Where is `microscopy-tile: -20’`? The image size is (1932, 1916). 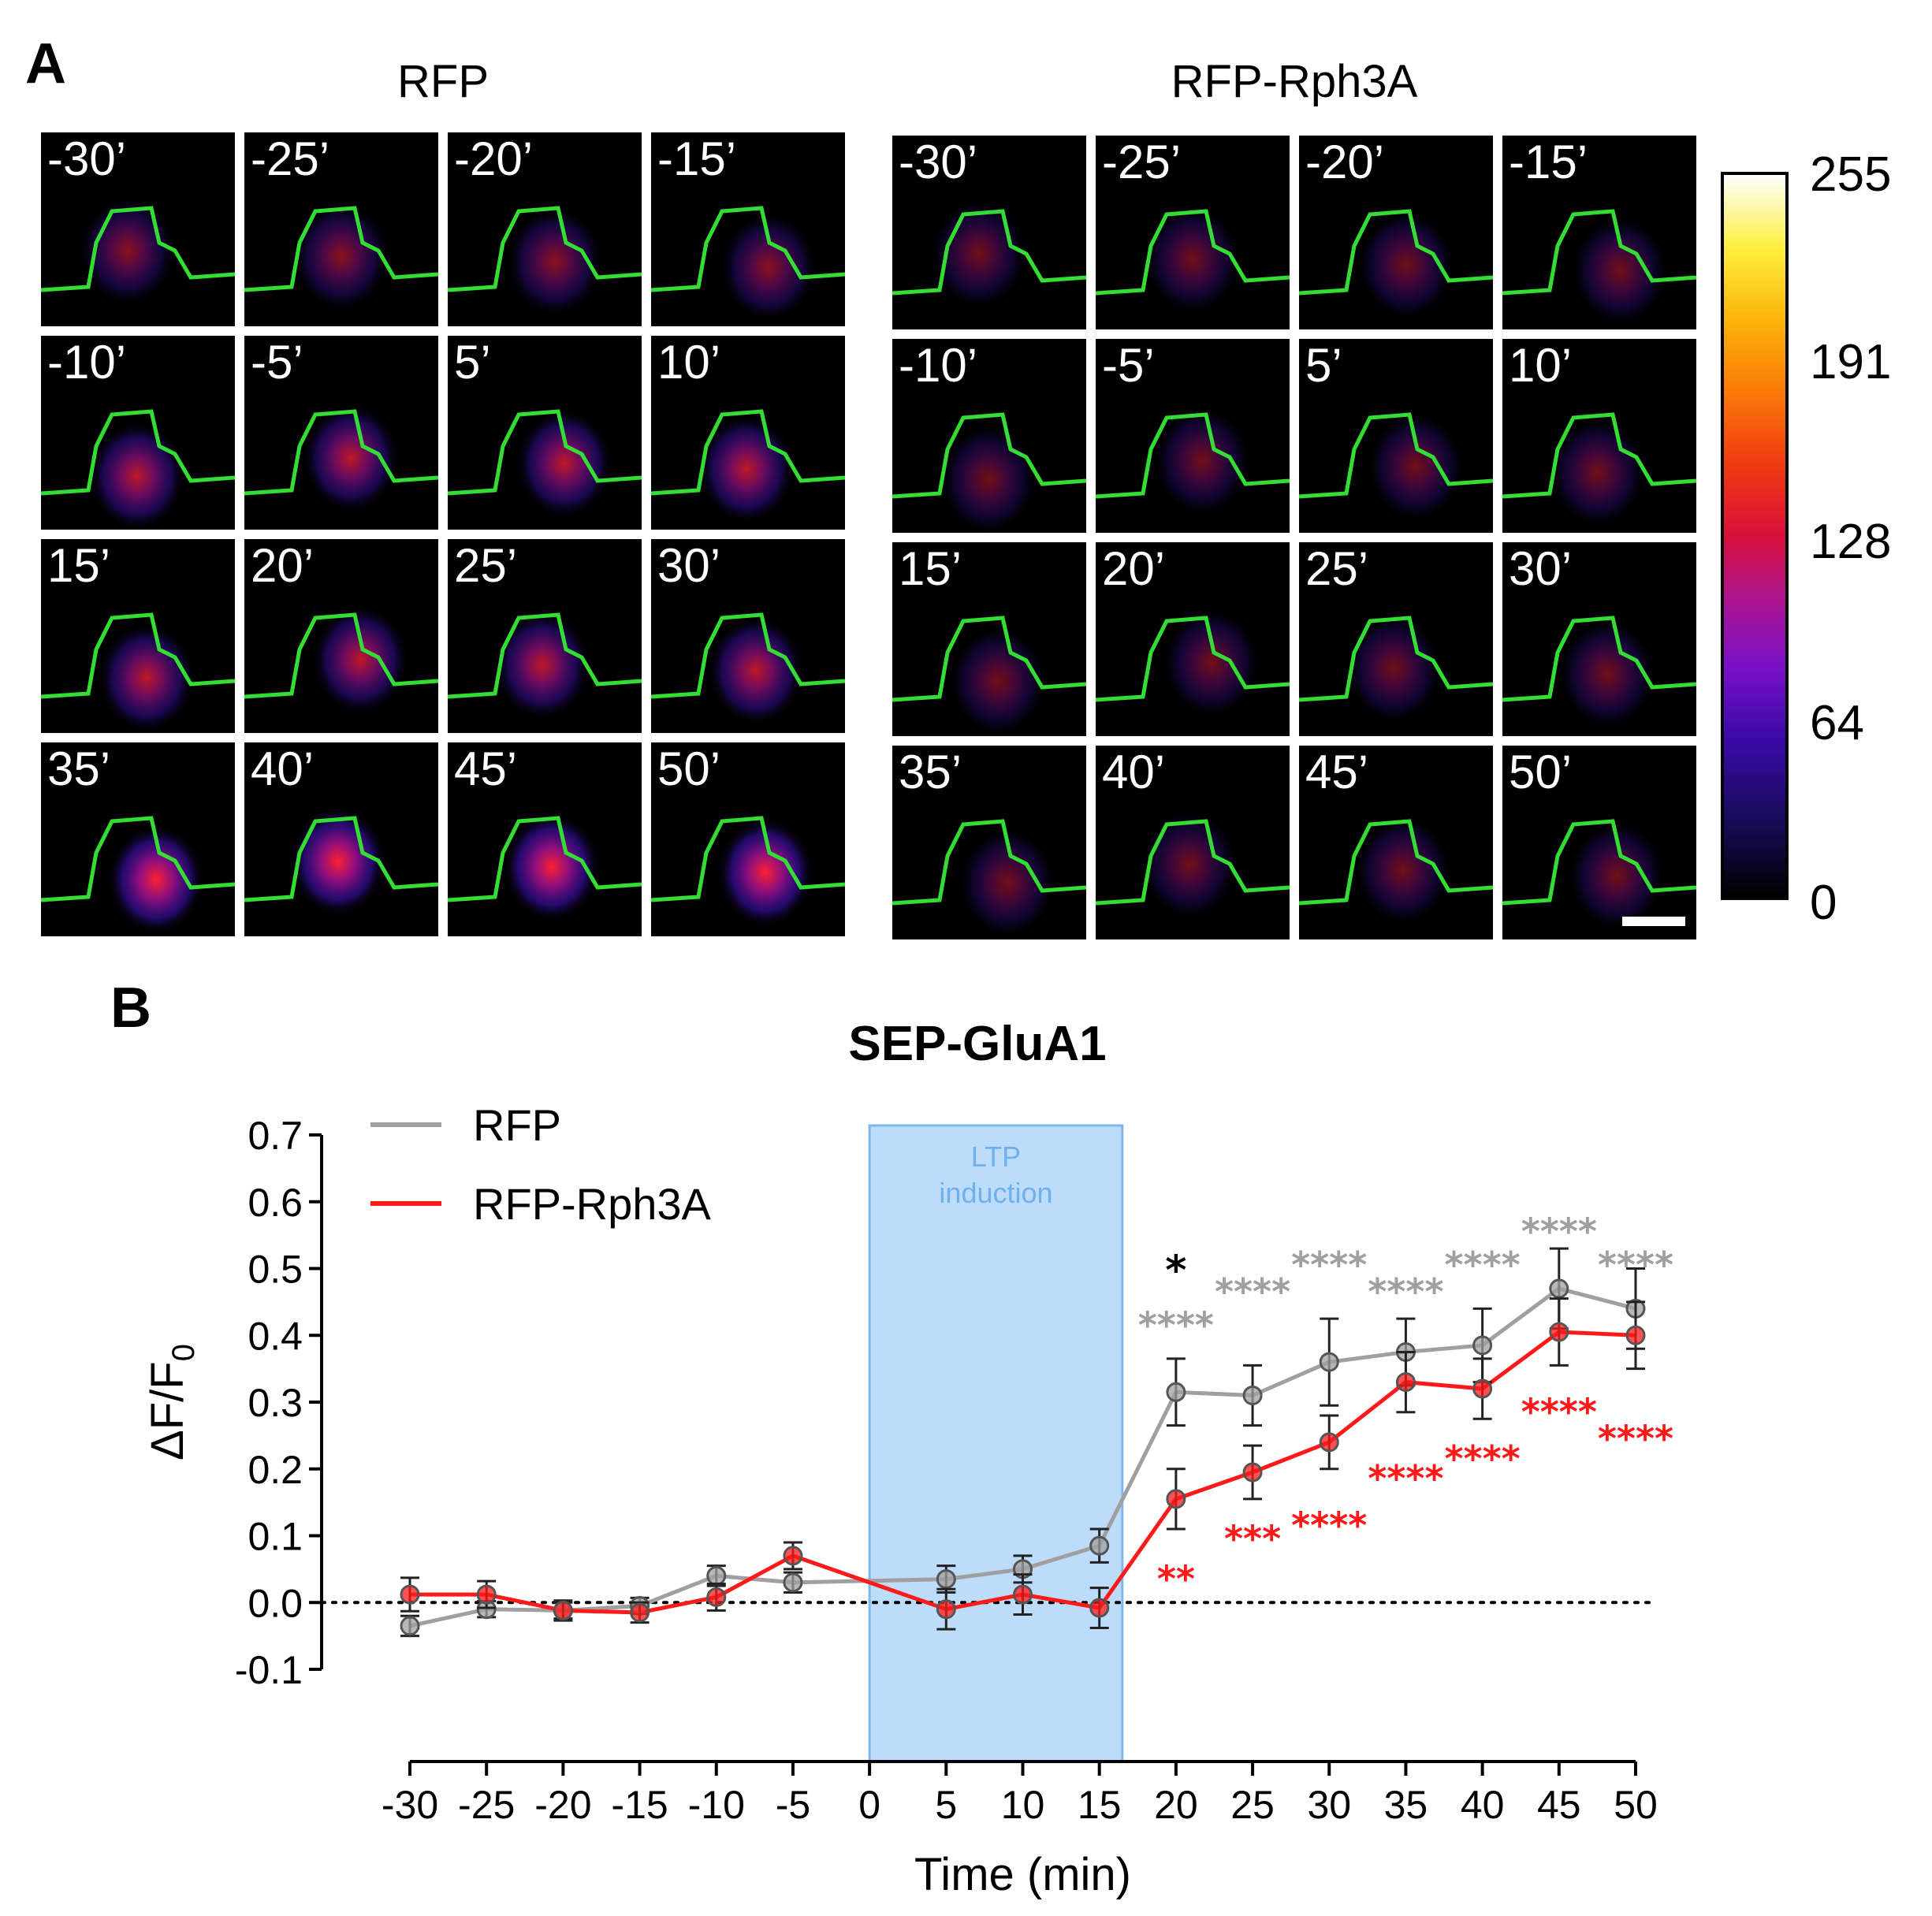 microscopy-tile: -20’ is located at coordinates (1396, 233).